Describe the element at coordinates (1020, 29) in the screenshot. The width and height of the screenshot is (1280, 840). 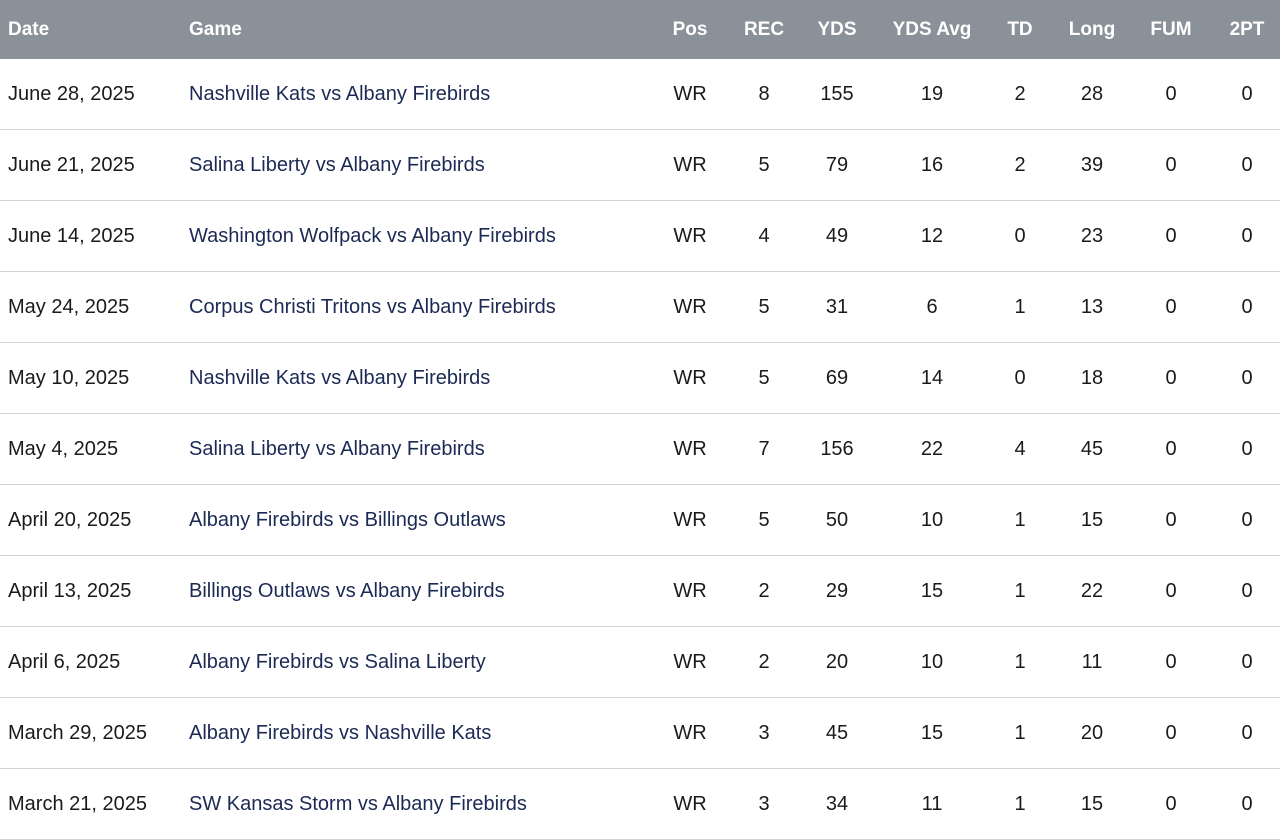
I see `header-td: TD` at that location.